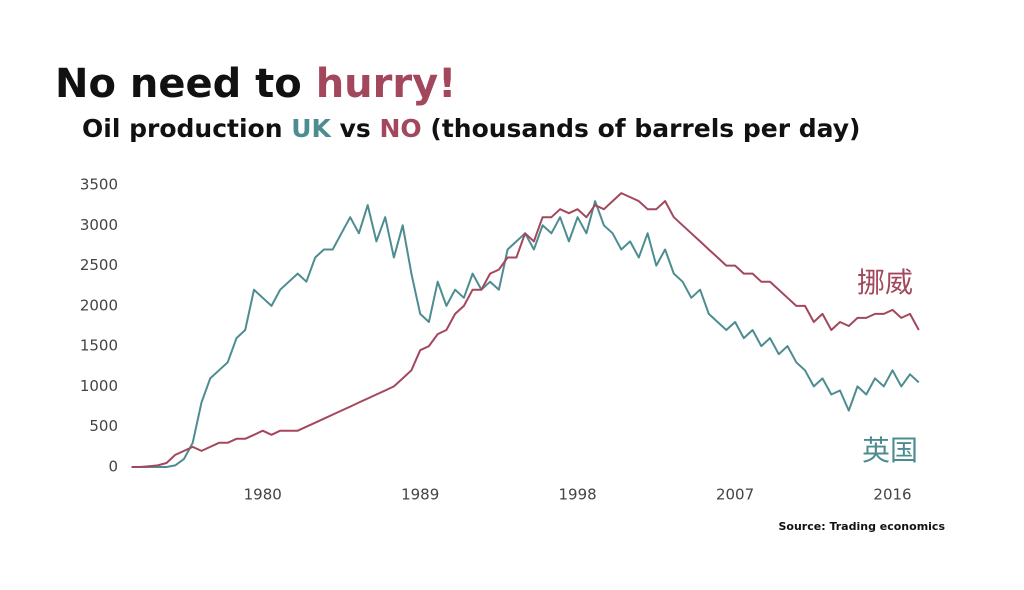  What do you see at coordinates (99, 225) in the screenshot?
I see `y-tick-label: 3000` at bounding box center [99, 225].